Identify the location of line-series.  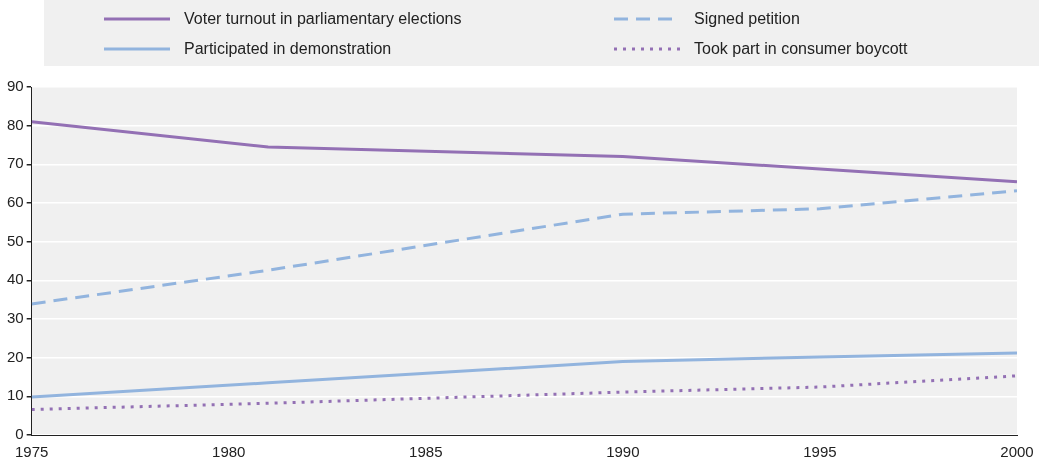
(524, 392).